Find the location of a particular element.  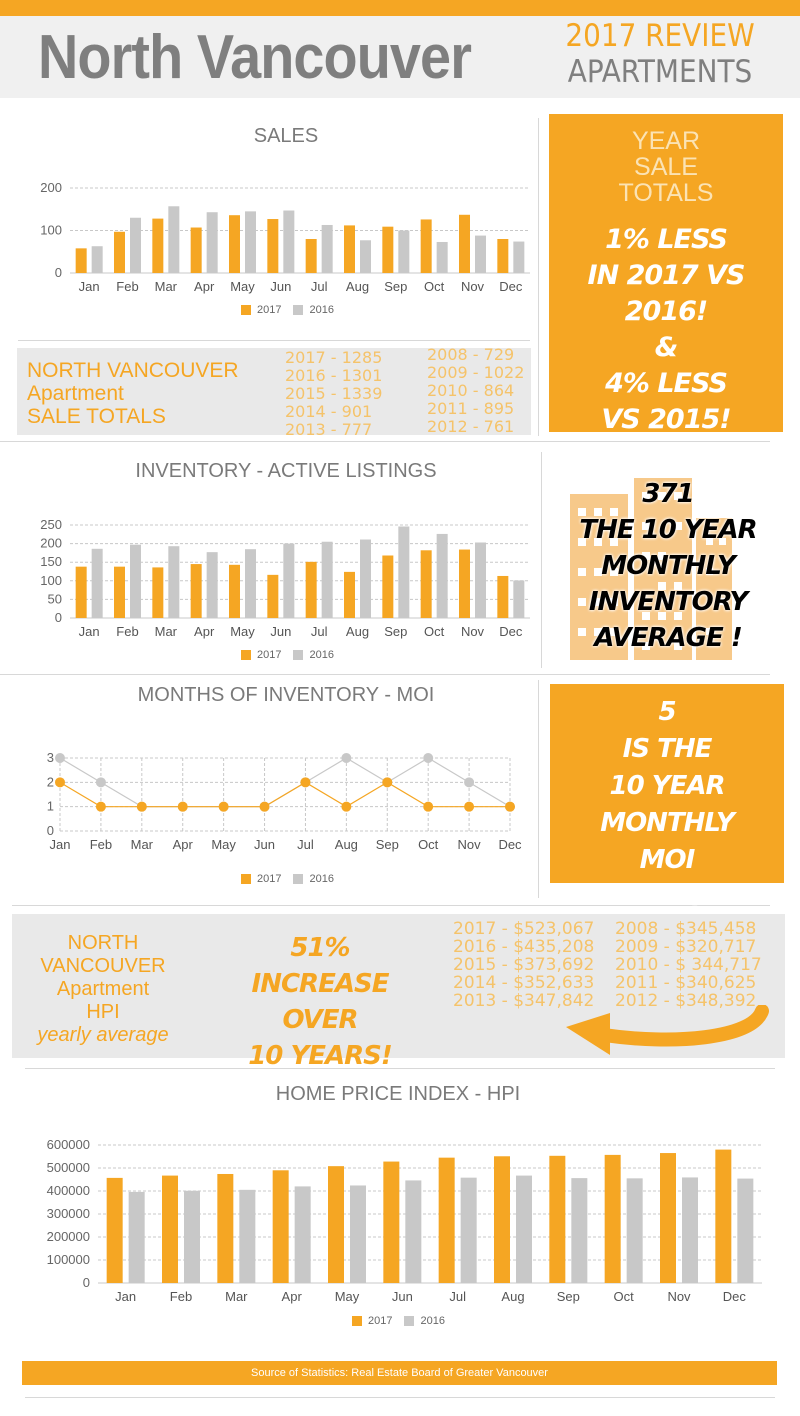

point-2017-Mar is located at coordinates (141, 806).